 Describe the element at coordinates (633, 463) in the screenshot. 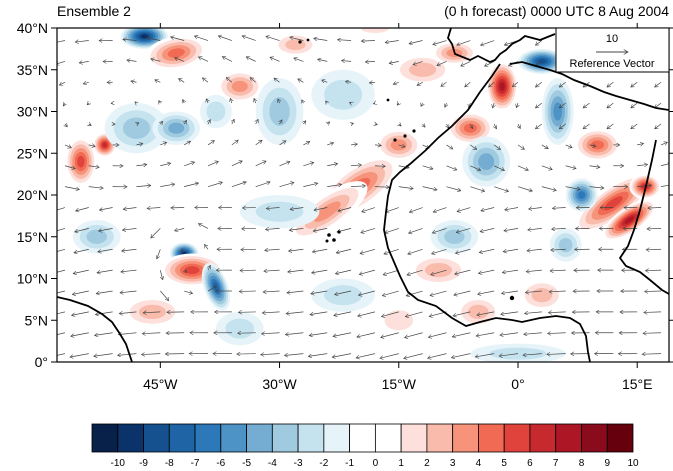

I see `colorbar-label: 10` at that location.